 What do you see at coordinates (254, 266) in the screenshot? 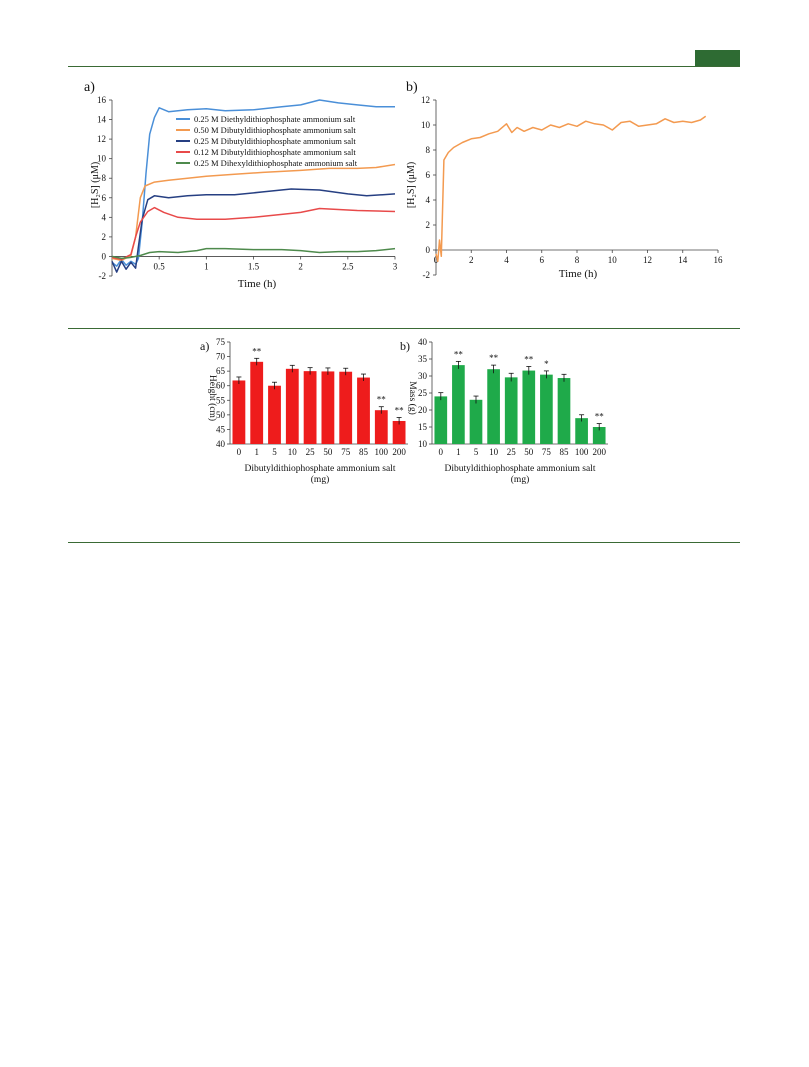
I see `x-tick-label: 1.5` at bounding box center [254, 266].